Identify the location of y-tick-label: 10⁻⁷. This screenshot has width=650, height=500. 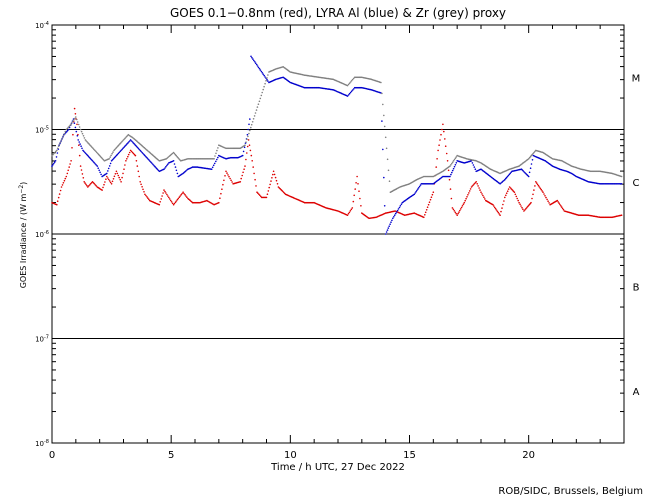
(42, 339).